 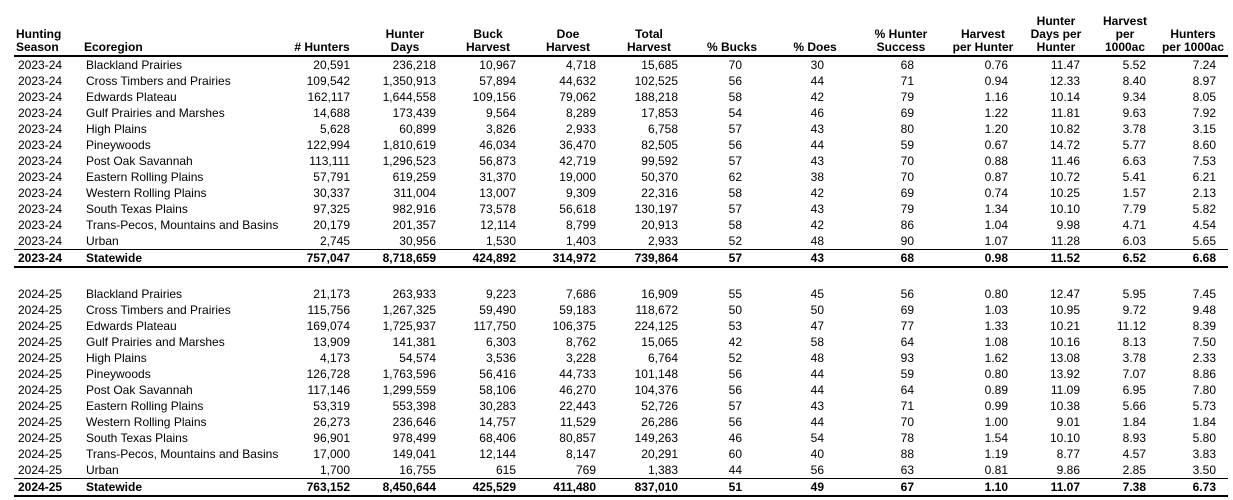 I want to click on value-cell: 20,913, so click(x=659, y=225).